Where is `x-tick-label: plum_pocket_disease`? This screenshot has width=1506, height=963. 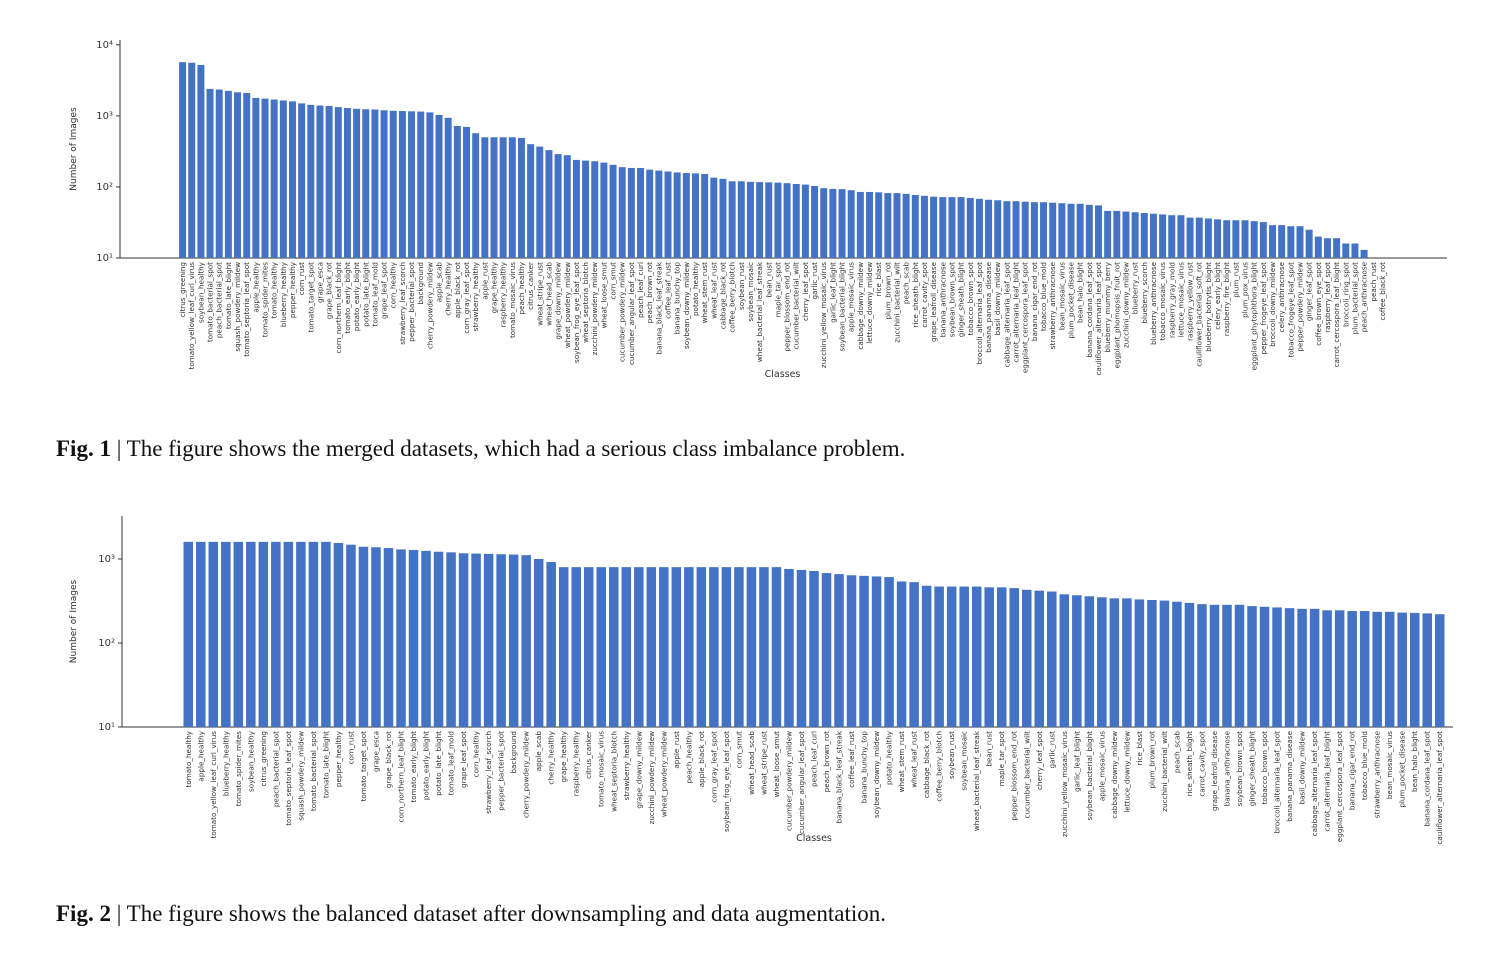
x-tick-label: plum_pocket_disease is located at coordinates (1071, 299).